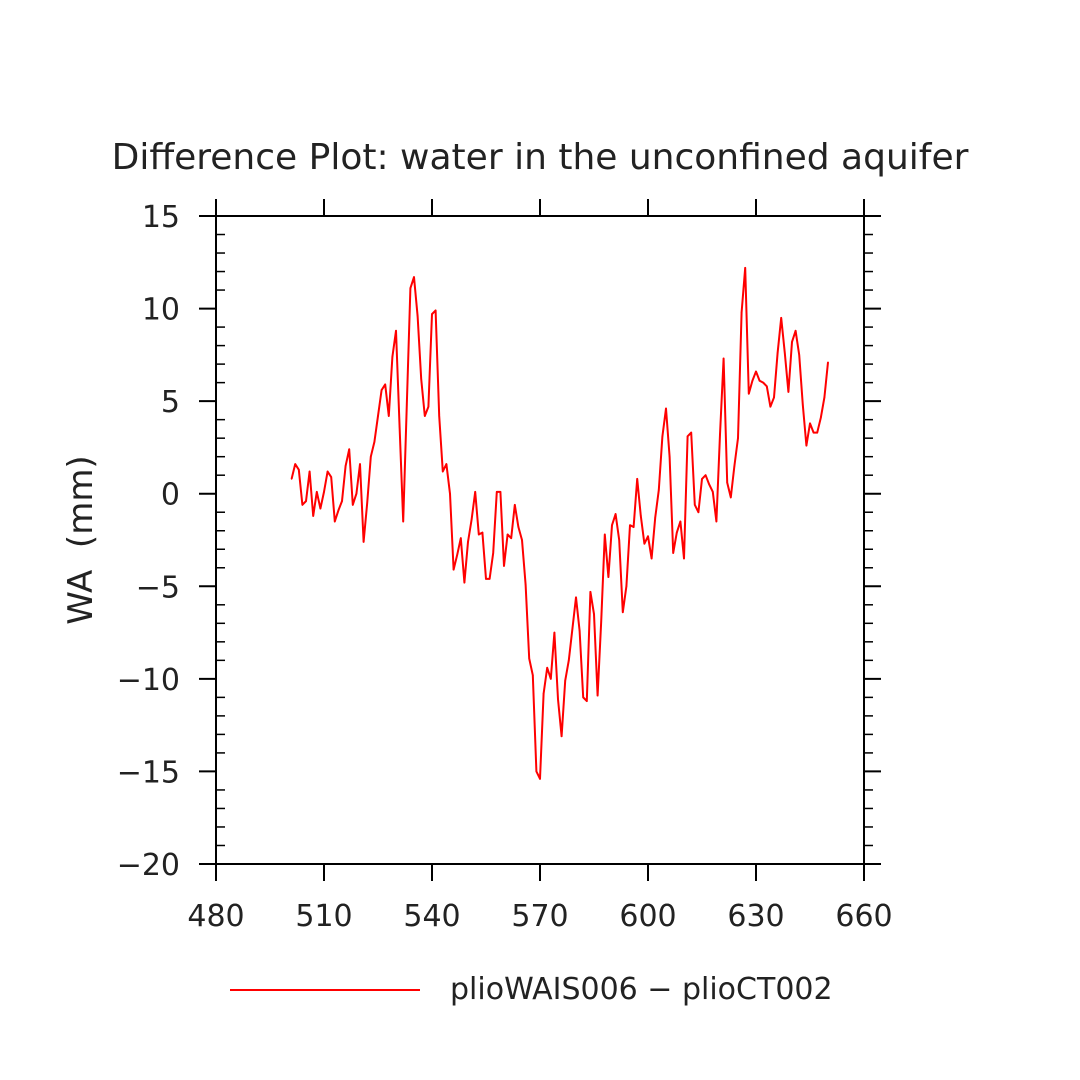  Describe the element at coordinates (158, 587) in the screenshot. I see `y-tick-label: −5` at that location.